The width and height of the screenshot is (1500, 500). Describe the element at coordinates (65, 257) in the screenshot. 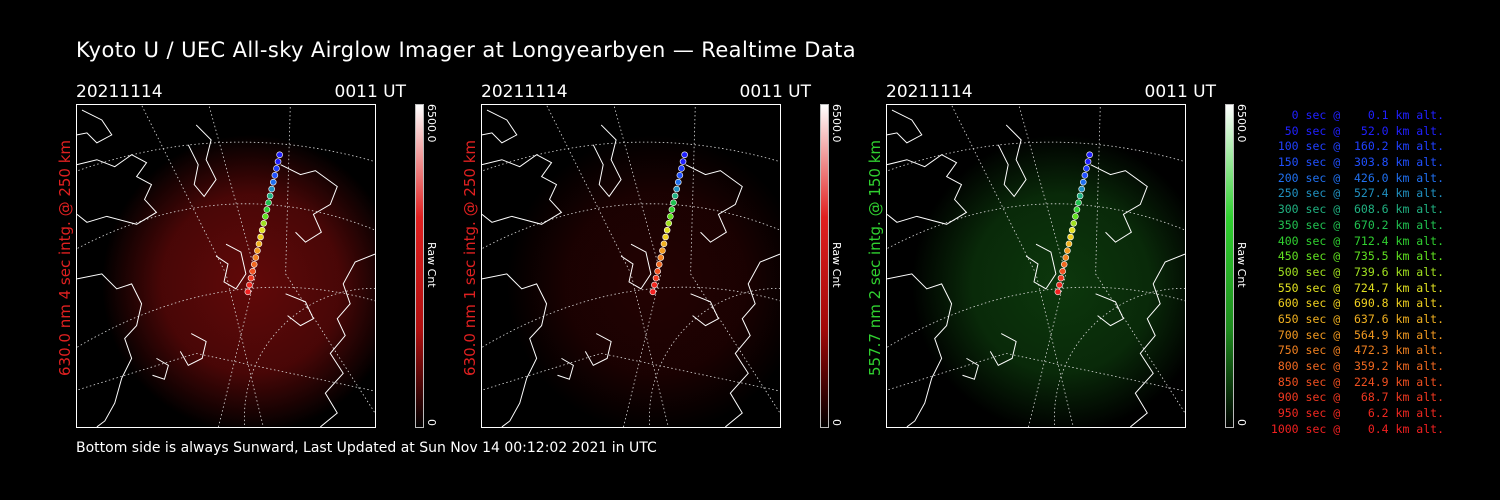

I see `panel-ylabel: 630.0 nm 4 sec intg. @ 250 km` at that location.